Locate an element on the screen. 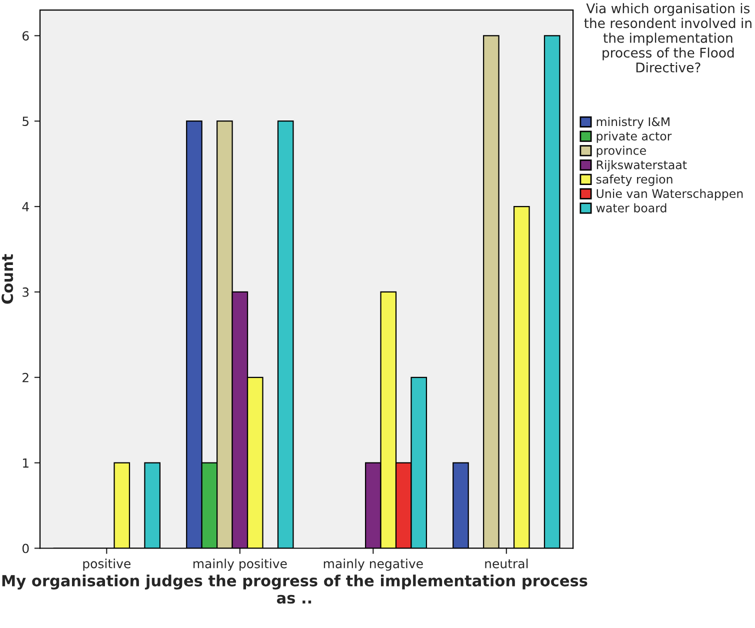 The image size is (755, 628). x-tick-label: mainly positive is located at coordinates (240, 564).